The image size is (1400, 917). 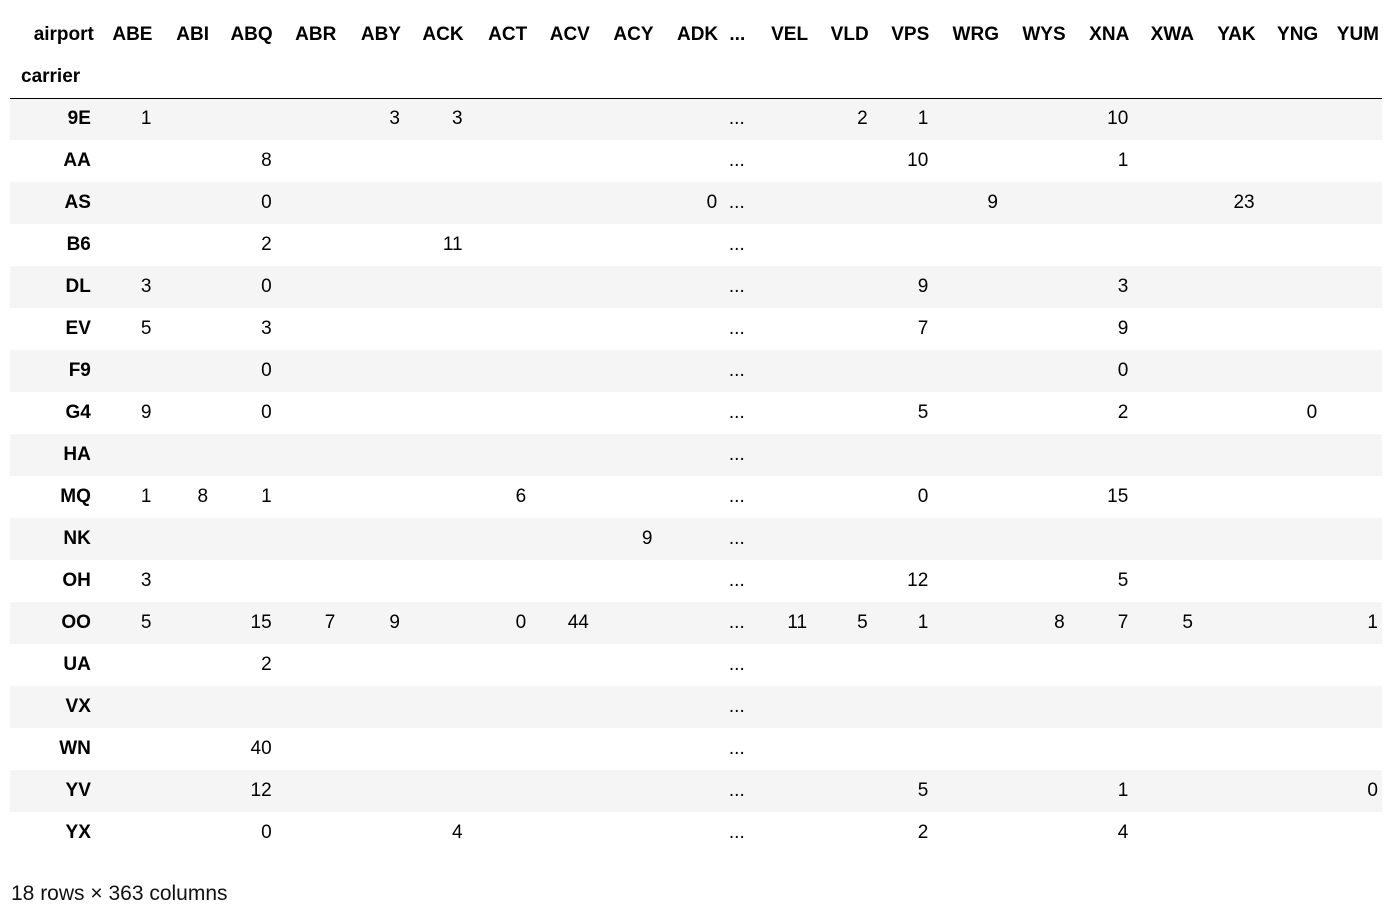 I want to click on row-index-label: DL, so click(x=78, y=286).